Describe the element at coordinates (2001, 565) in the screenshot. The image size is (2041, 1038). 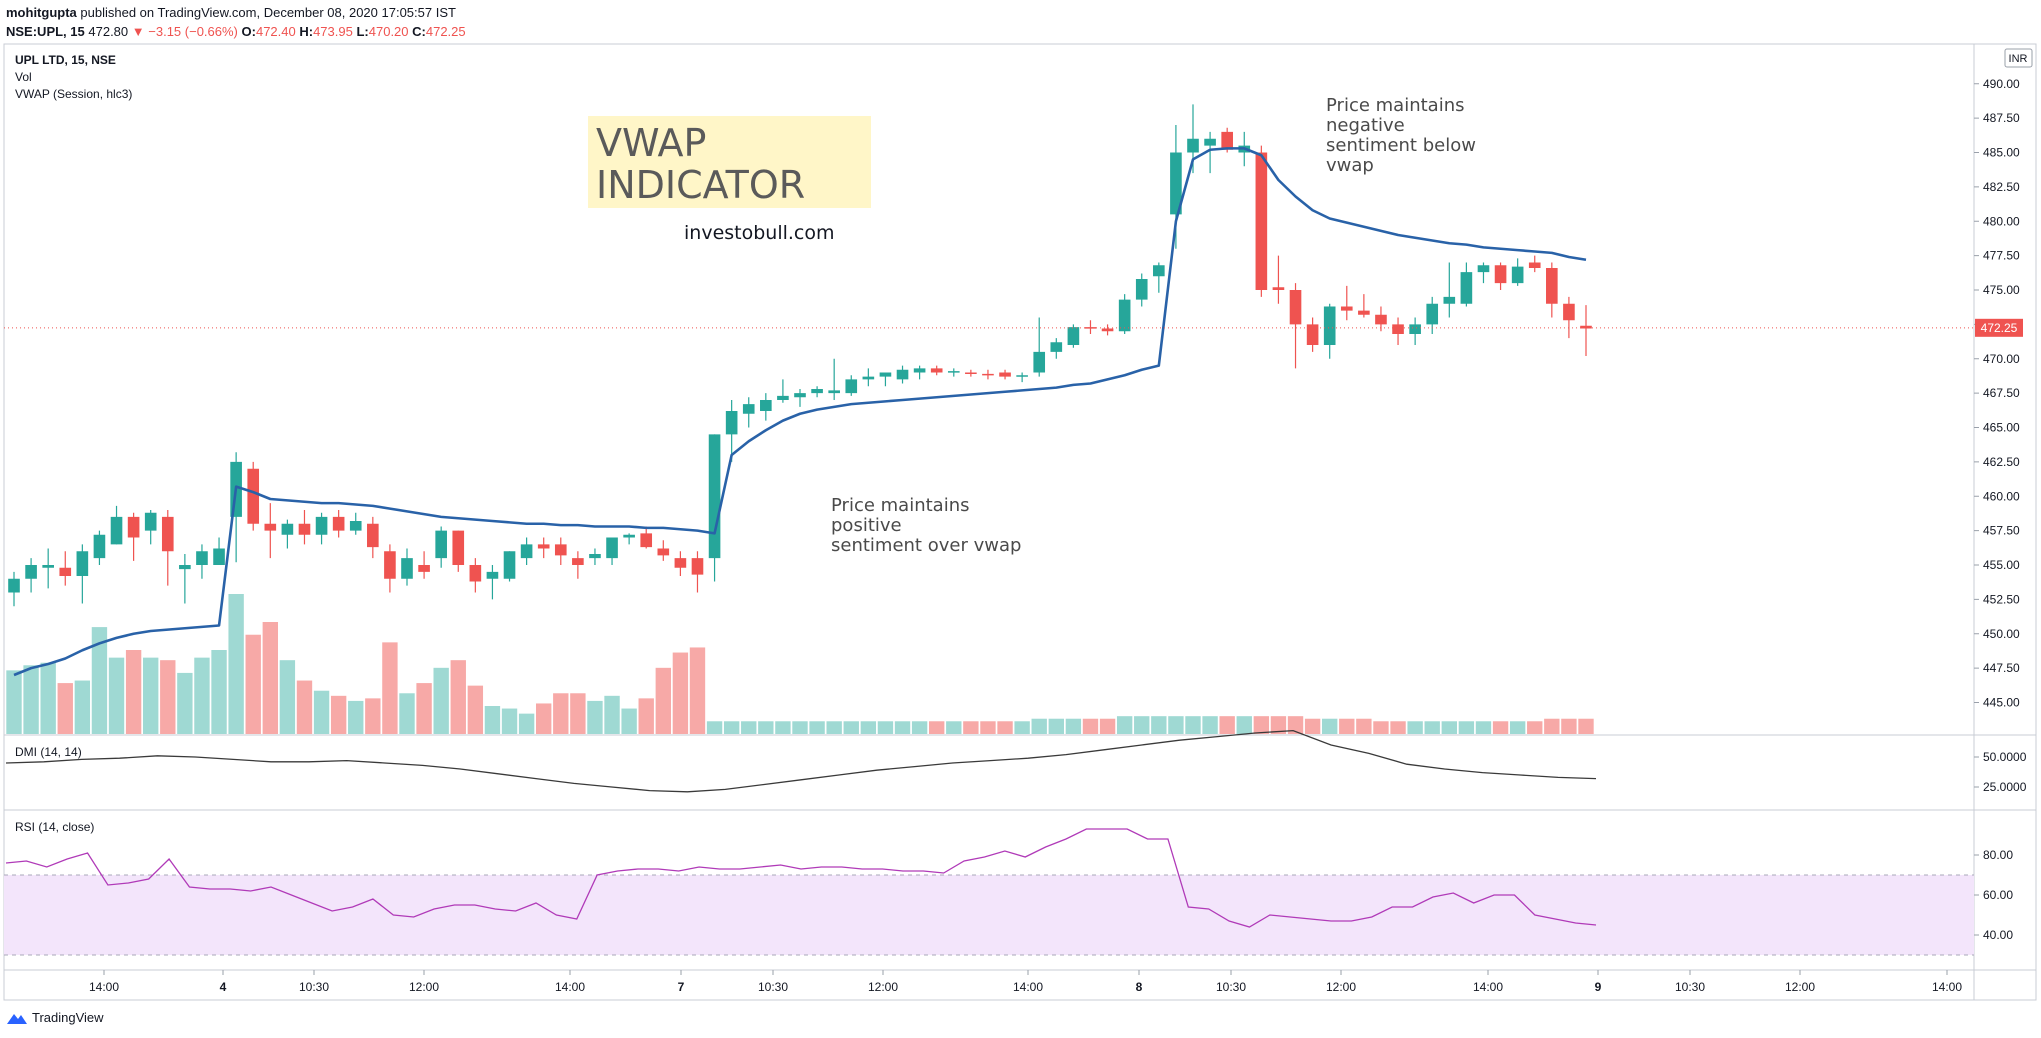
I see `price-tick-label: 455.00` at that location.